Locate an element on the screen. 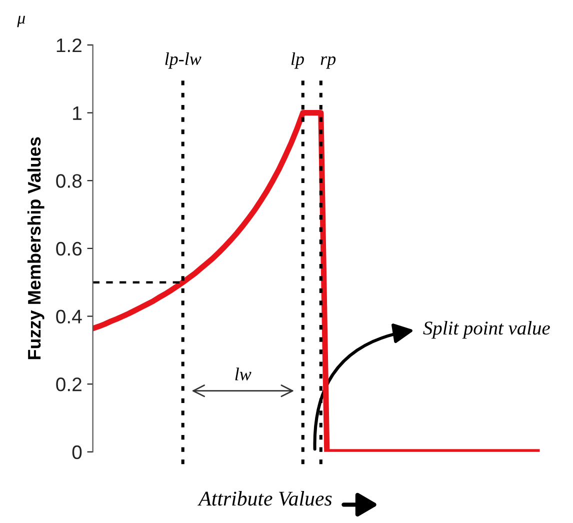 This screenshot has width=573, height=523. y-tick-label: 0.2 is located at coordinates (69, 385).